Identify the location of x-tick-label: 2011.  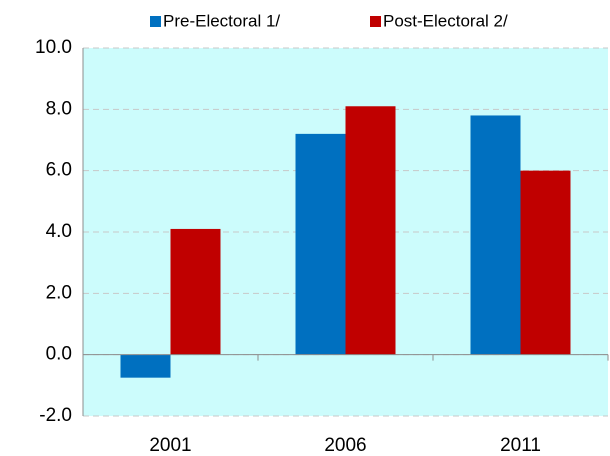
(520, 445).